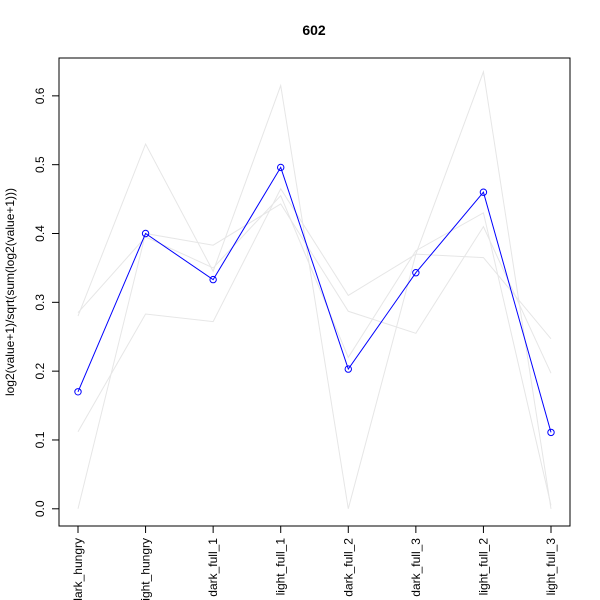 This screenshot has height=600, width=600. I want to click on y-tick-label: 0.5, so click(40, 164).